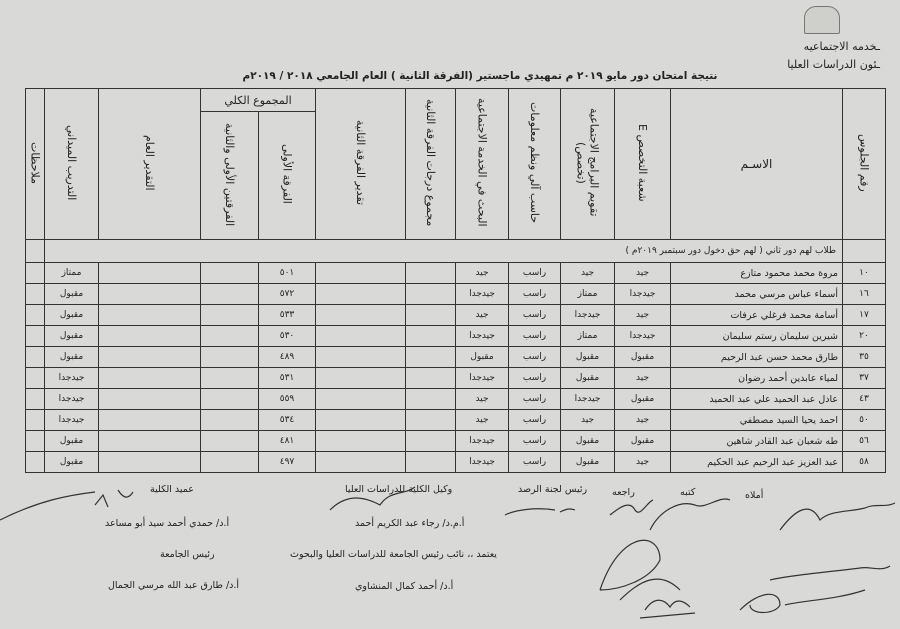 The width and height of the screenshot is (900, 629). What do you see at coordinates (35, 164) in the screenshot?
I see `col-notes: ملاحظات` at bounding box center [35, 164].